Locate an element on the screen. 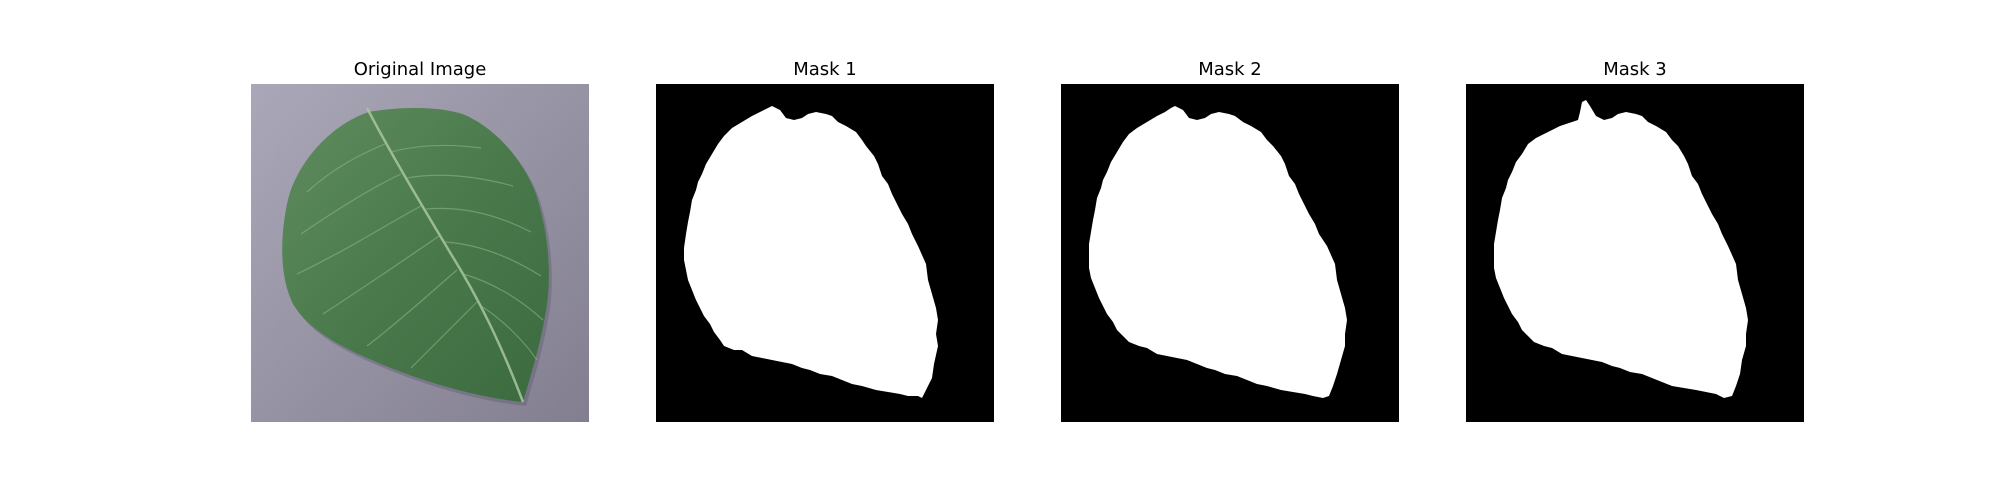 The image size is (2000, 500). mask-1-title: Mask 1 is located at coordinates (825, 69).